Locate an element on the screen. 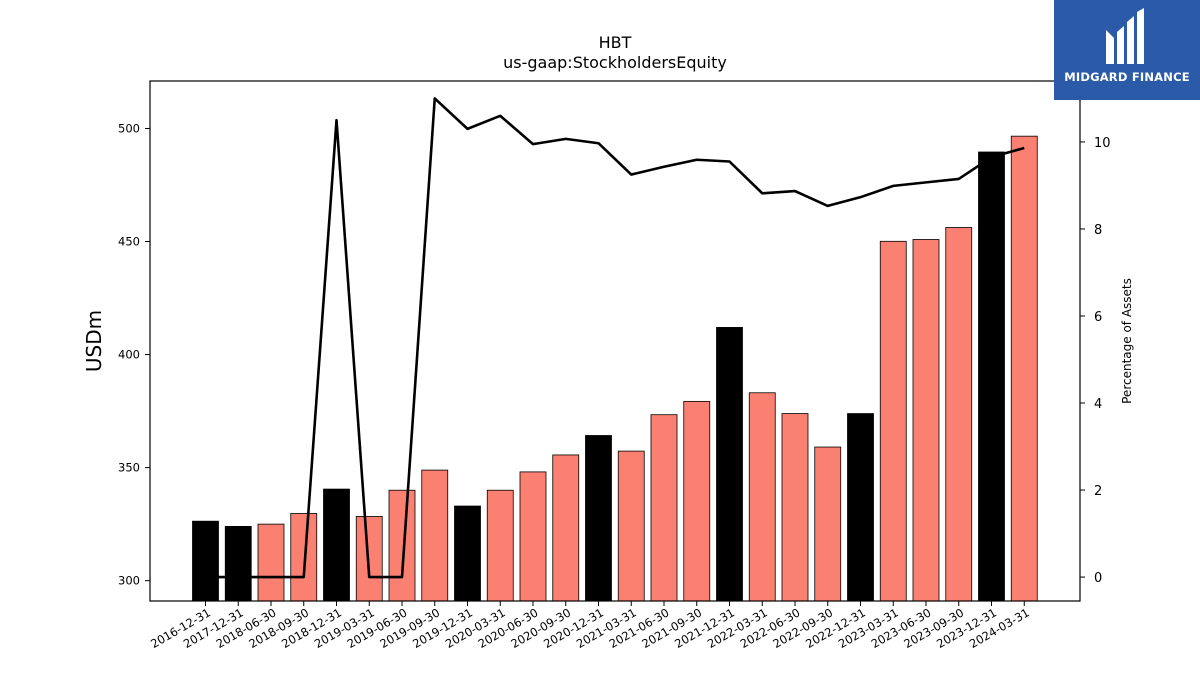  y2-axis: 0 2 4 6 8 10 is located at coordinates (1095, 361).